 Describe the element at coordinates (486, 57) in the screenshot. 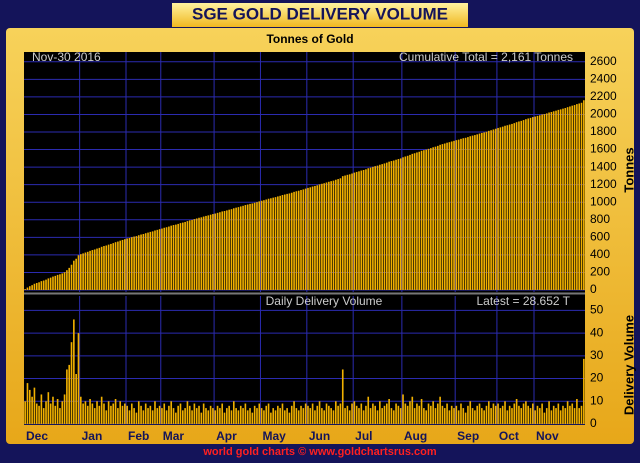

I see `cumulative-label: Cumulative Total = 2,161 Tonnes` at that location.